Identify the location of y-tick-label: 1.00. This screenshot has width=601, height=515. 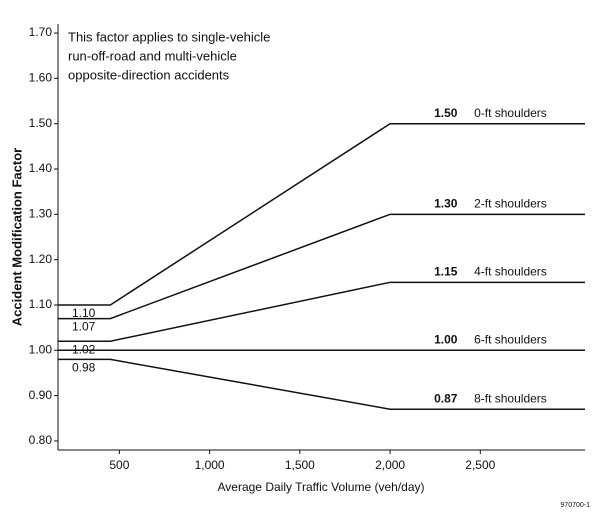
(41, 349).